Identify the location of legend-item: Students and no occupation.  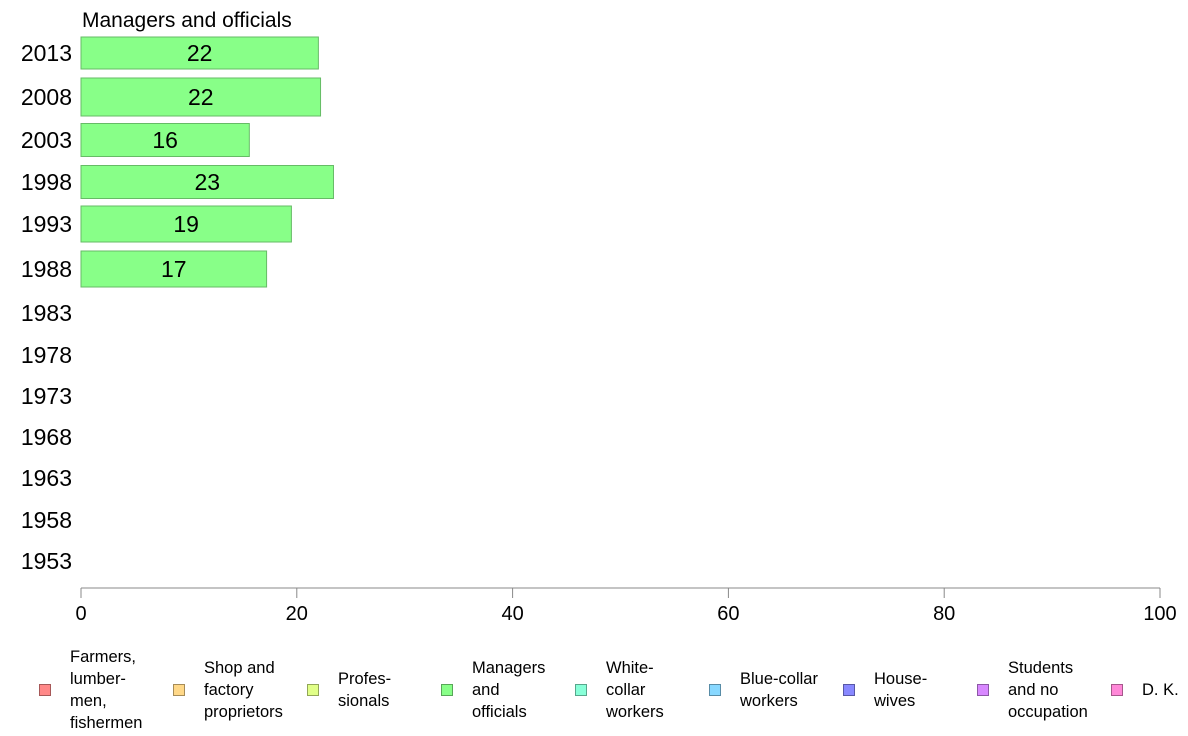
(1032, 690).